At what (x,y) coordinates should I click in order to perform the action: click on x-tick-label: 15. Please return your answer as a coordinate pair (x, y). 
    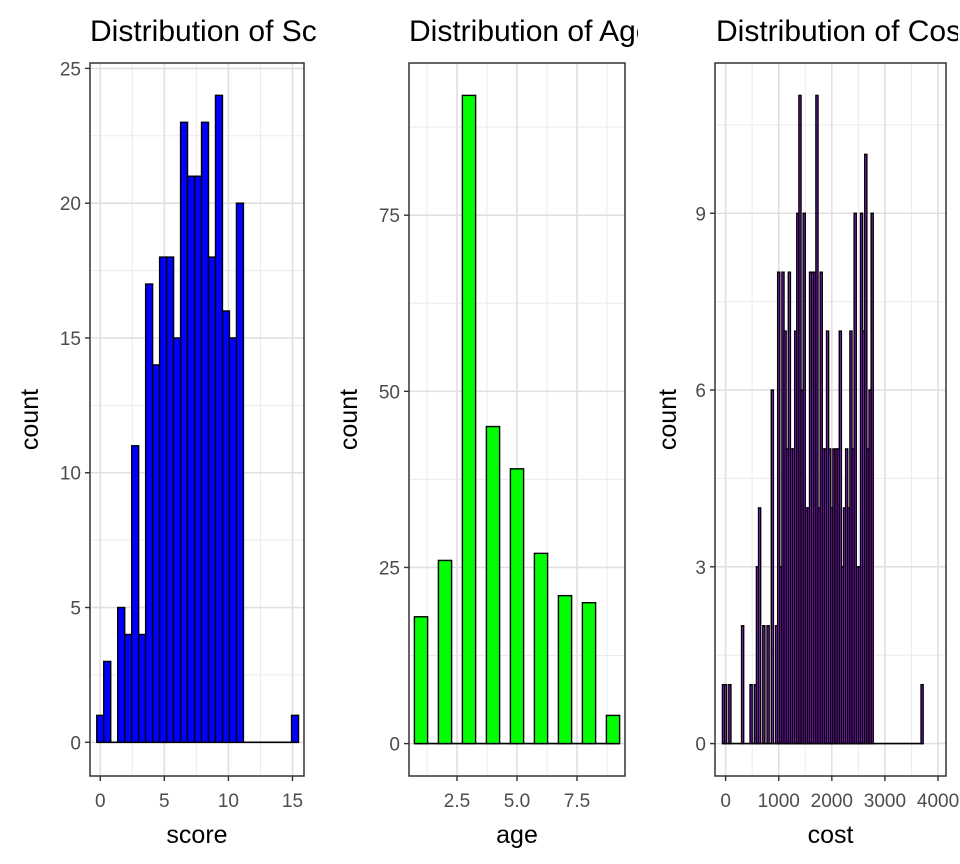
    Looking at the image, I should click on (292, 801).